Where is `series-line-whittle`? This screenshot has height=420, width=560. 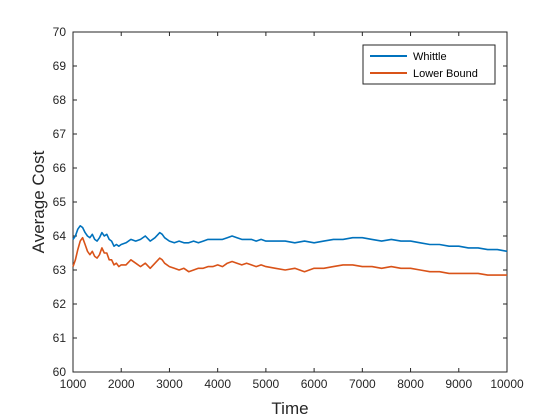
series-line-whittle is located at coordinates (290, 239).